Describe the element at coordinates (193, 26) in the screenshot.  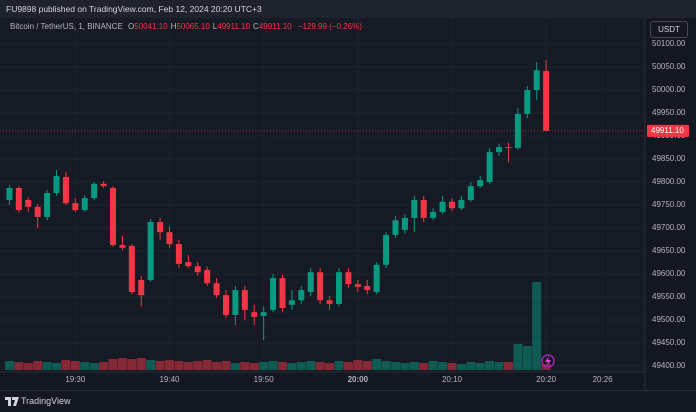
I see `legend-value: 50065.10` at that location.